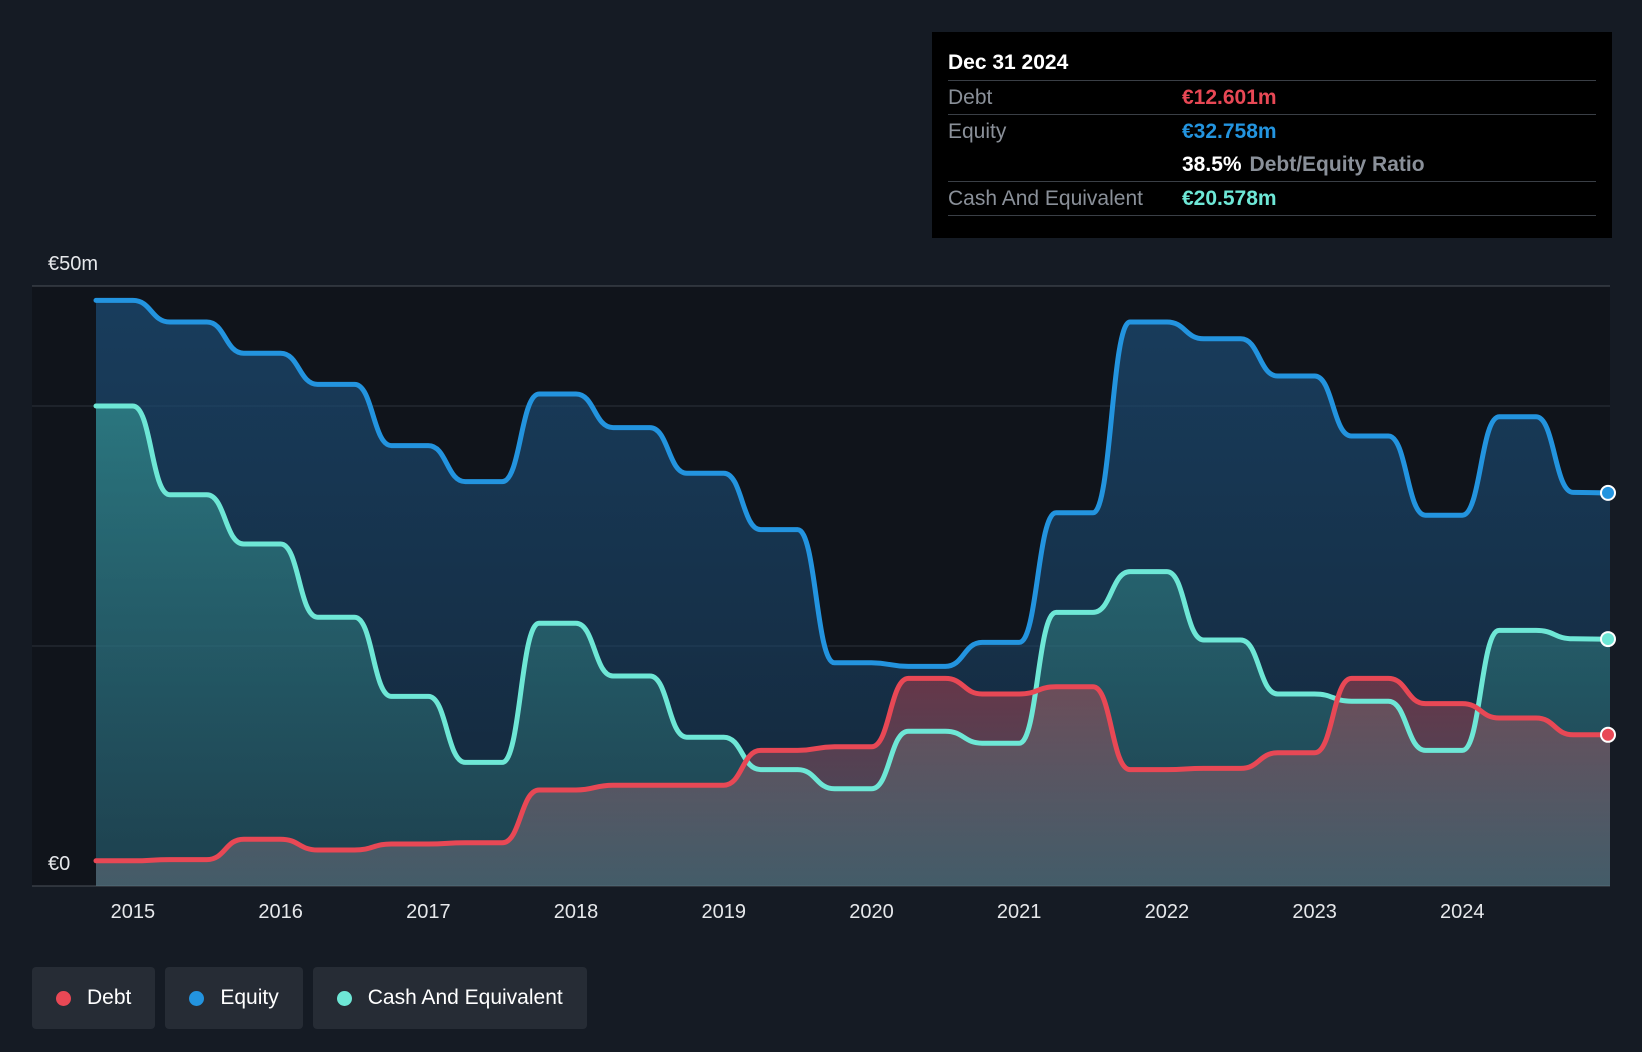 Image resolution: width=1642 pixels, height=1052 pixels. Describe the element at coordinates (1608, 639) in the screenshot. I see `cash-endpoint` at that location.